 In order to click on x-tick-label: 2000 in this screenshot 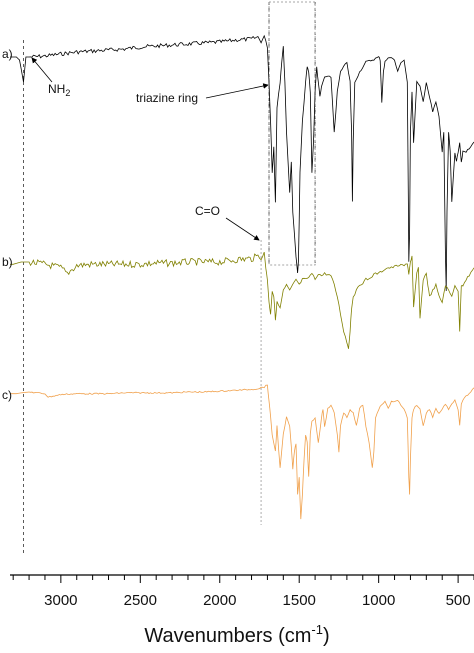, I will do `click(219, 600)`.